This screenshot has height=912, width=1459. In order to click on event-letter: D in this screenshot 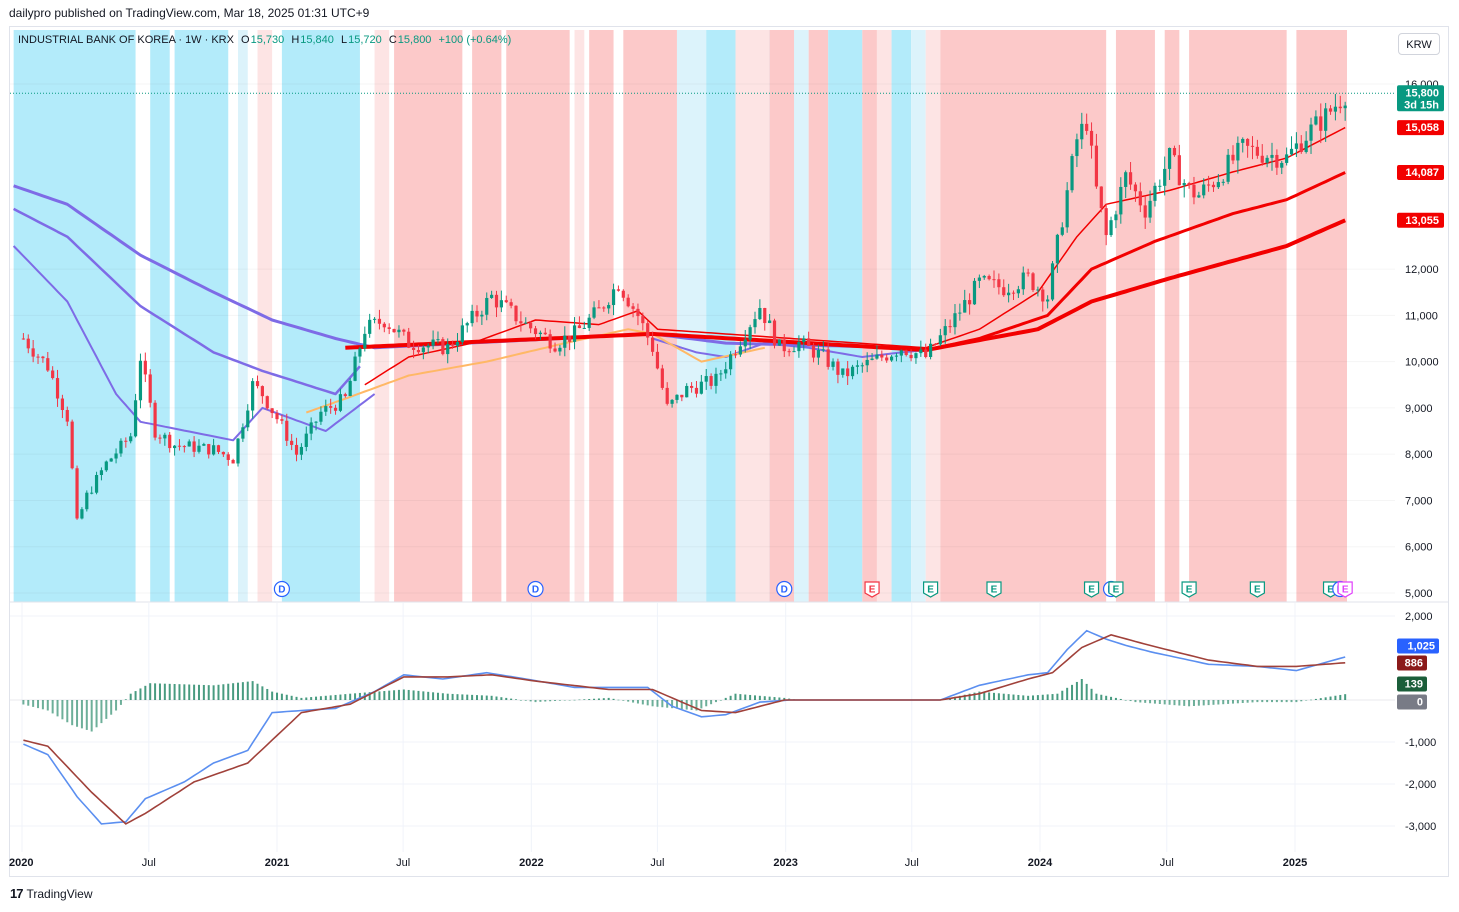, I will do `click(535, 590)`.